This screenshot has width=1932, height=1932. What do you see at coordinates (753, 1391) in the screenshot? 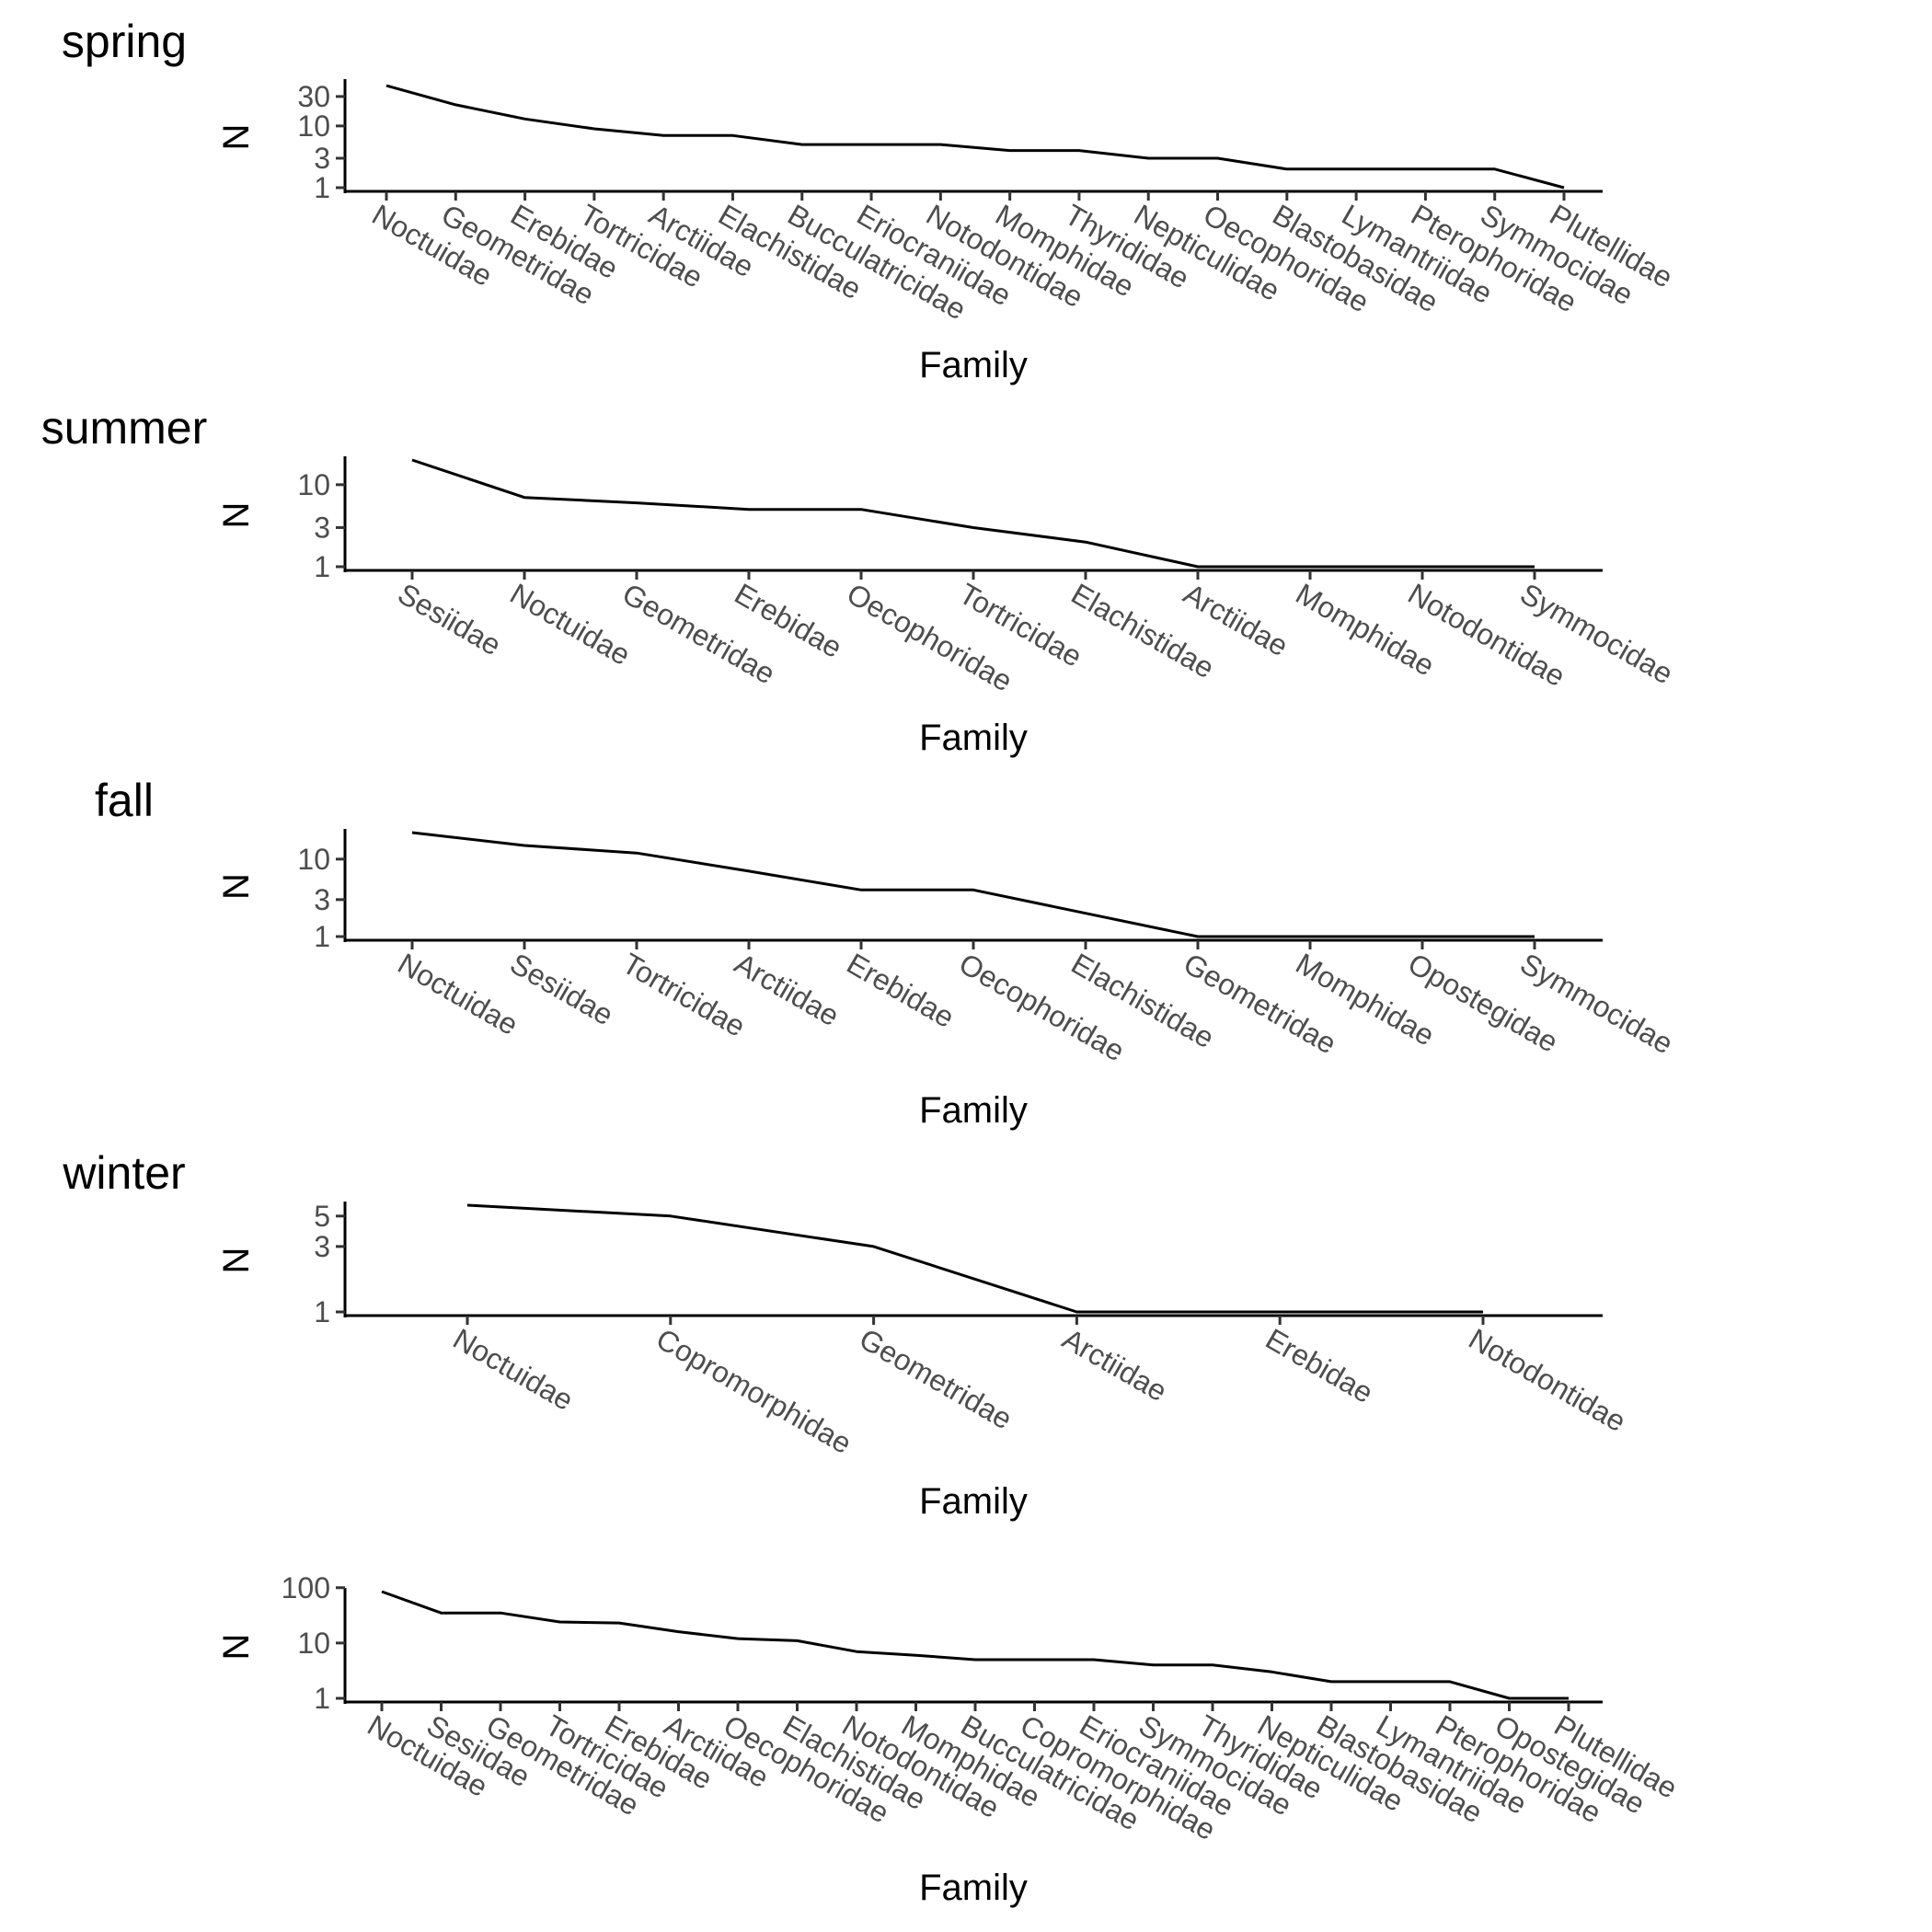
I see `x-tick-label: Copromorphidae` at bounding box center [753, 1391].